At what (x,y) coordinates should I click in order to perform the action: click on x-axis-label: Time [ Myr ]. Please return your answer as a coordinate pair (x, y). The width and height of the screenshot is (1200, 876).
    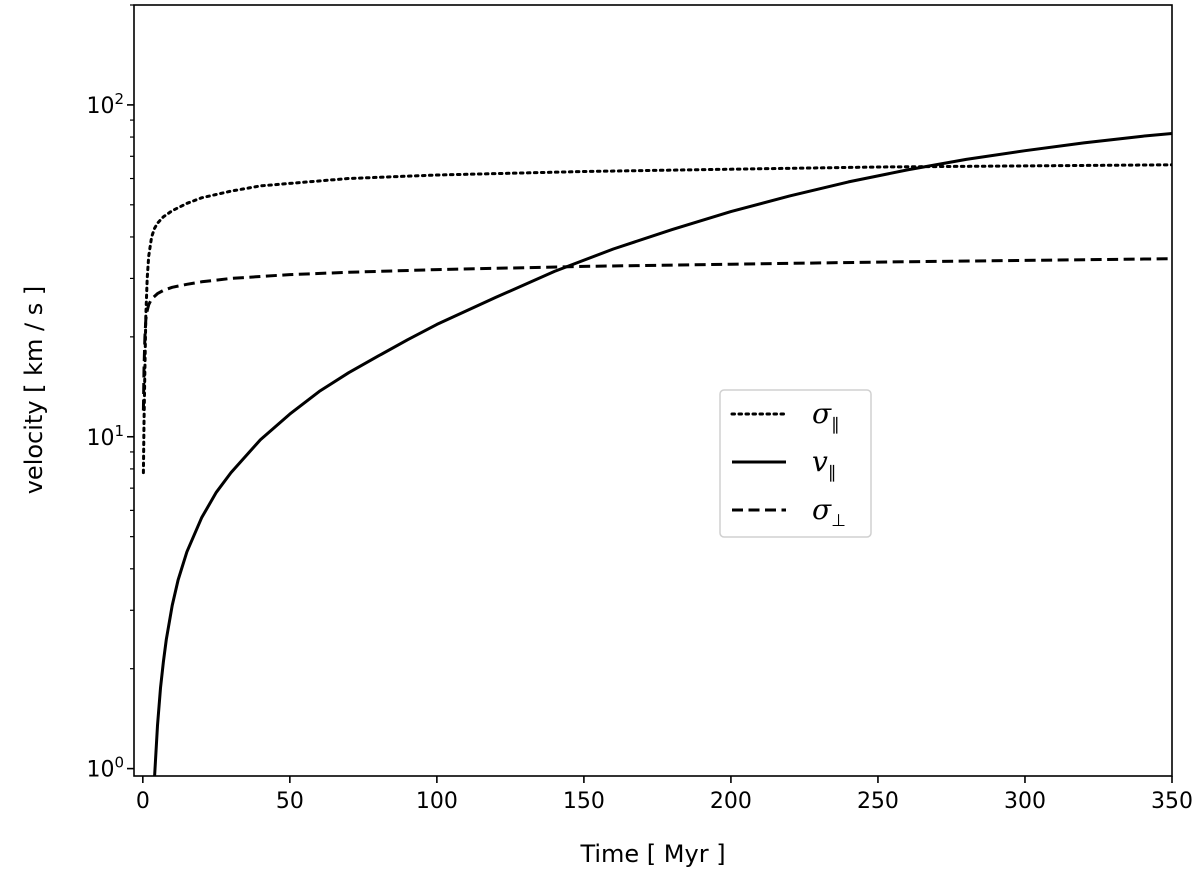
    Looking at the image, I should click on (652, 854).